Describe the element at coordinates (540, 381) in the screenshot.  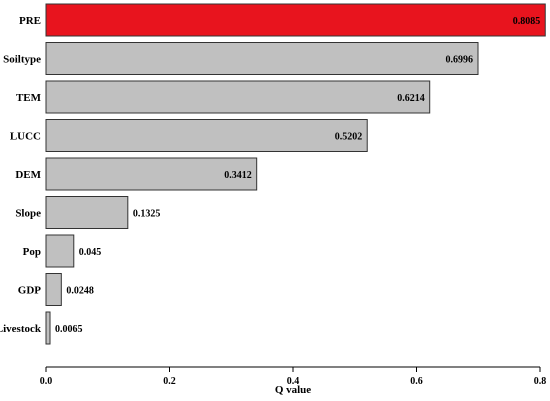
I see `x-tick-label: 0.8` at that location.